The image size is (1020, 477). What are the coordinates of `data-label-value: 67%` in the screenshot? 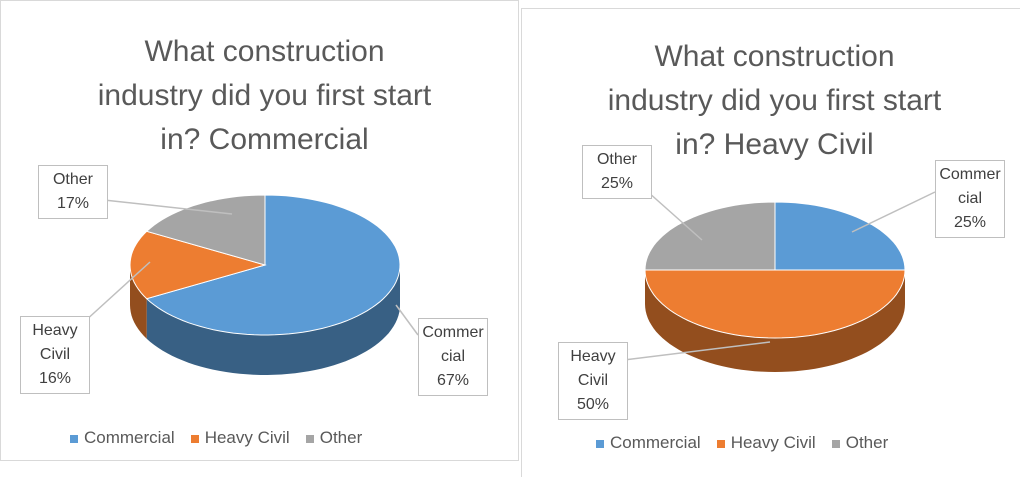 It's located at (453, 380).